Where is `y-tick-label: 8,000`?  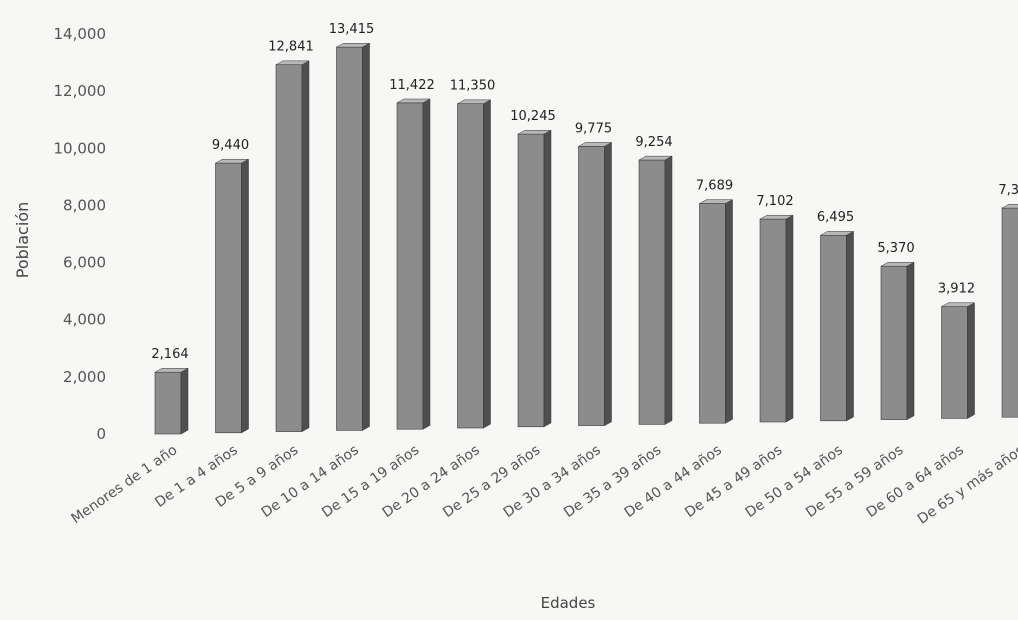
y-tick-label: 8,000 is located at coordinates (84, 205).